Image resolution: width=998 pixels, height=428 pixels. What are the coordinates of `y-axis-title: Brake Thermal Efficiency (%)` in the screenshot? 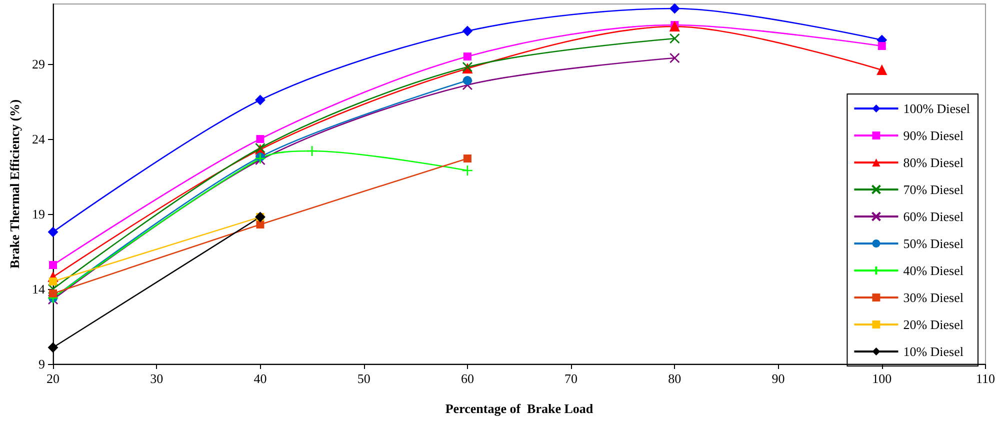 It's located at (14, 184).